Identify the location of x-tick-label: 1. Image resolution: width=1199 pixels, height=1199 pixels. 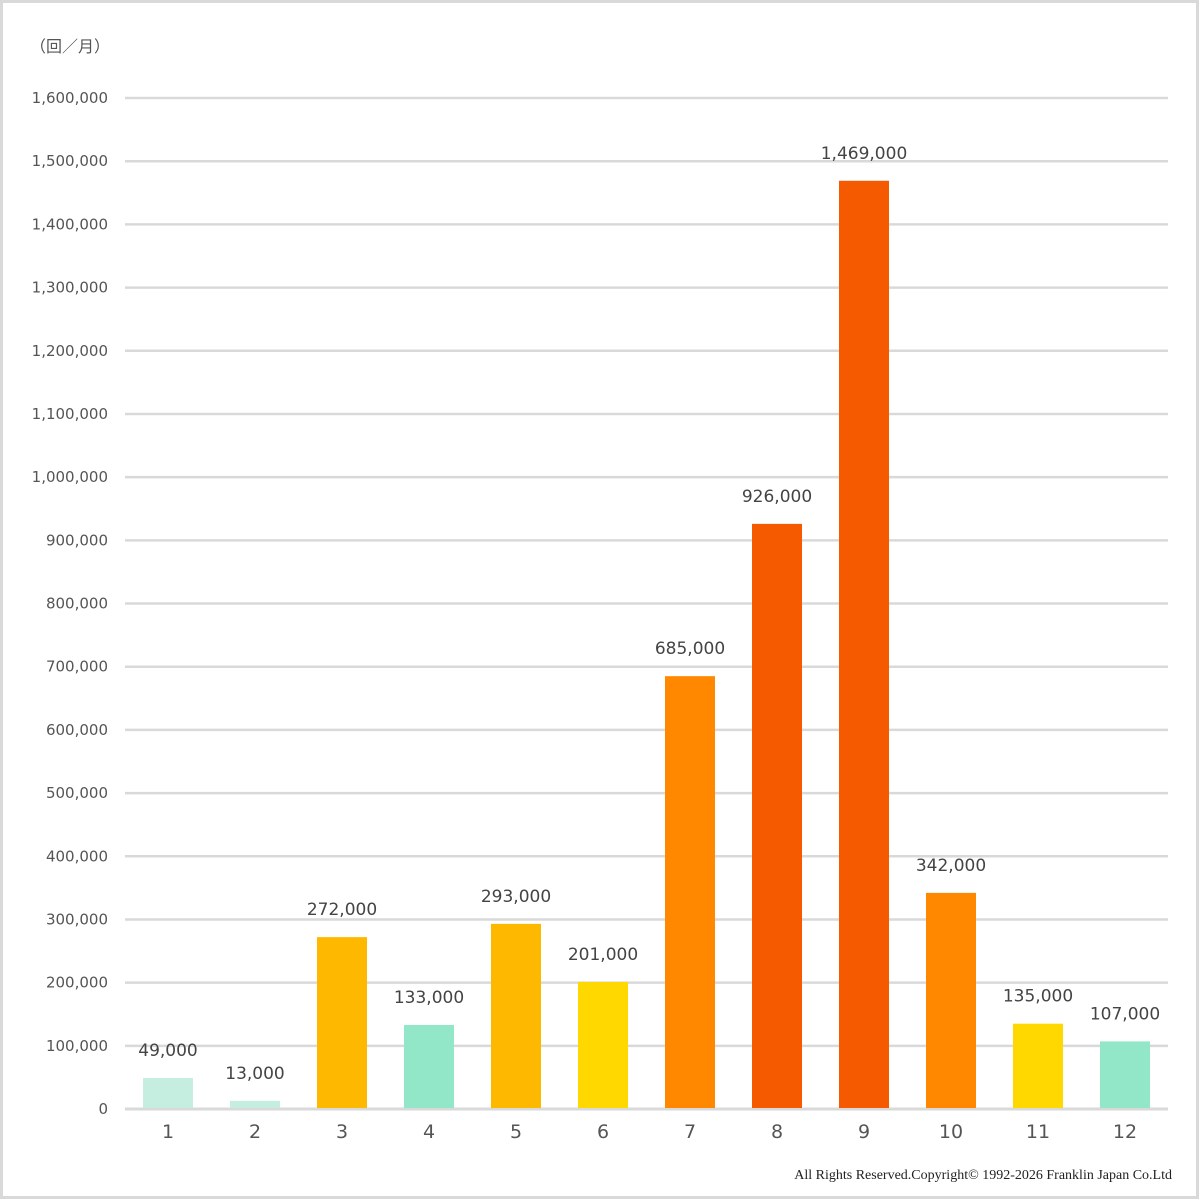
(168, 1132).